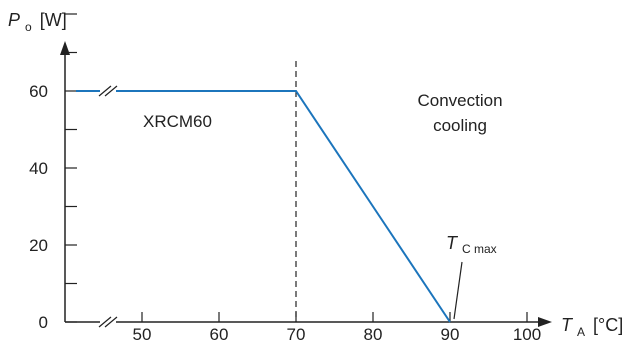 The height and width of the screenshot is (347, 627). What do you see at coordinates (53, 20) in the screenshot?
I see `y-axis-unit: [W]` at bounding box center [53, 20].